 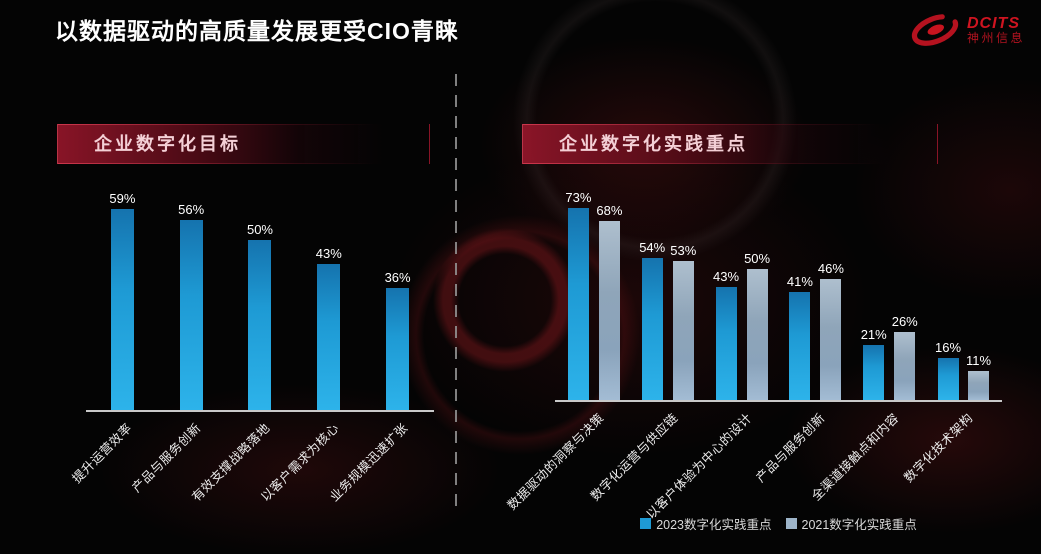 What do you see at coordinates (791, 448) in the screenshot?
I see `x-axis-label: 产品与服务创新` at bounding box center [791, 448].